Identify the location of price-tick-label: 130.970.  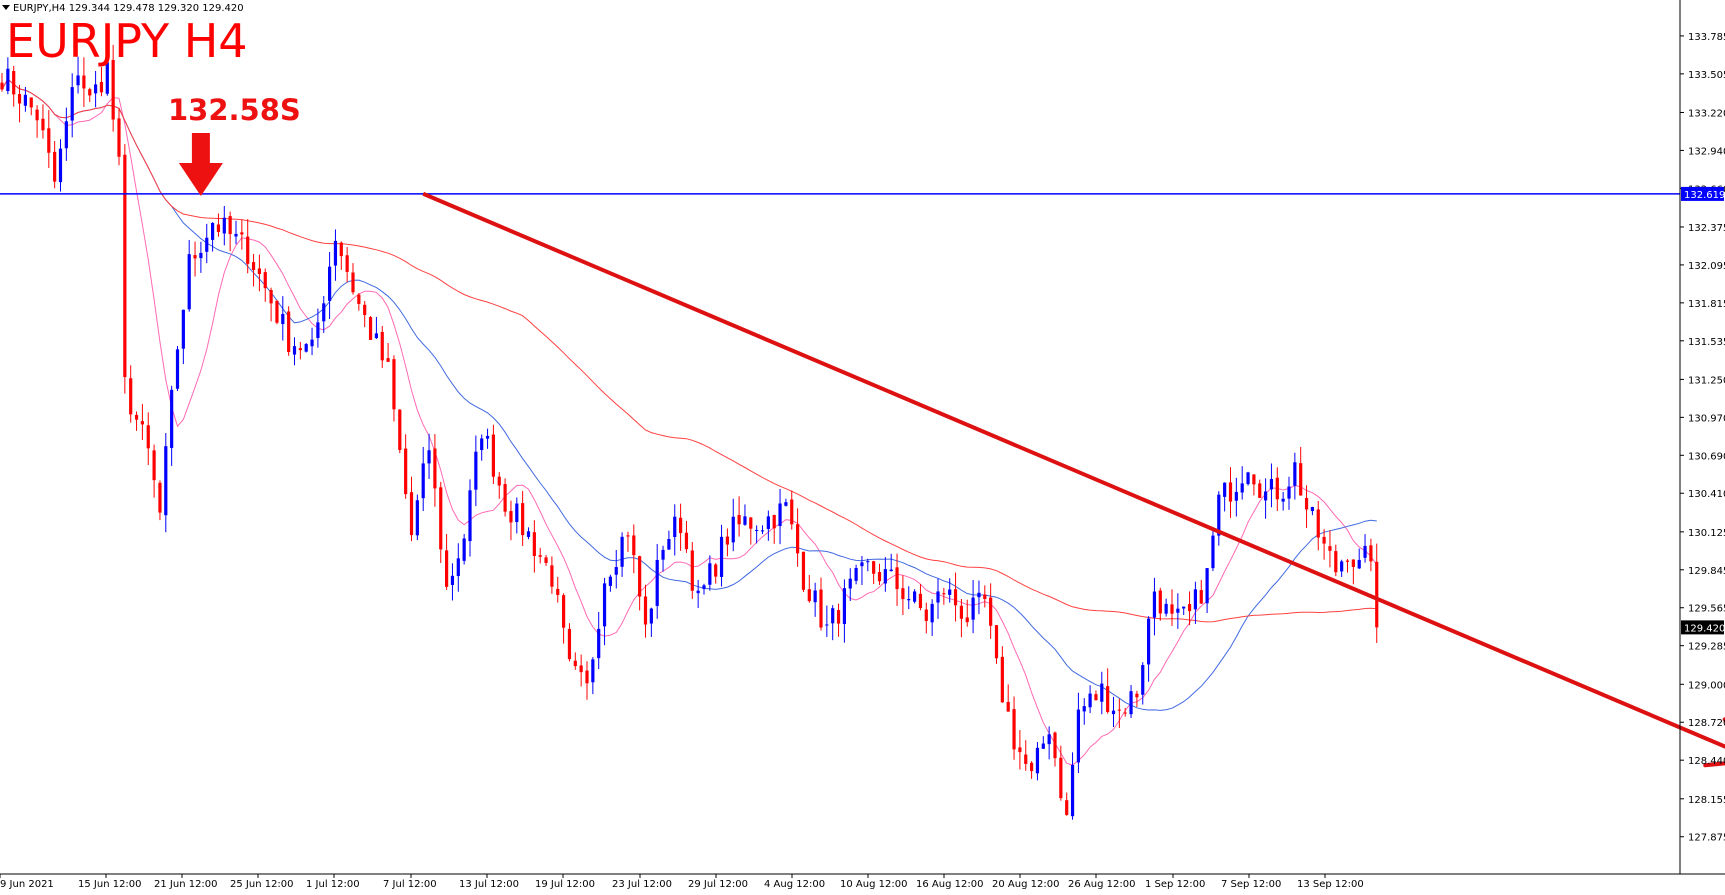
(1706, 418).